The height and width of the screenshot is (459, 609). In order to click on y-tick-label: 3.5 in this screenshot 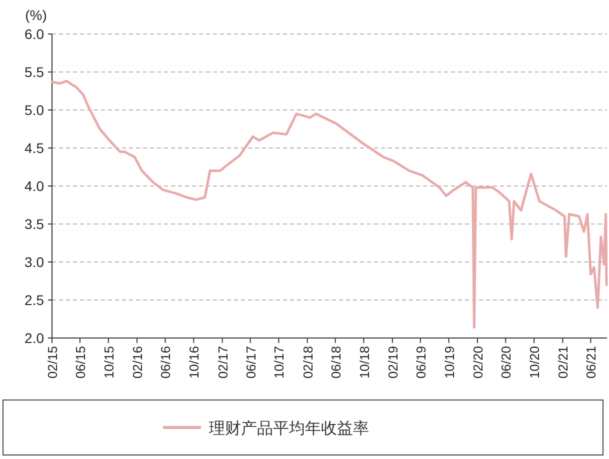, I will do `click(34, 224)`.